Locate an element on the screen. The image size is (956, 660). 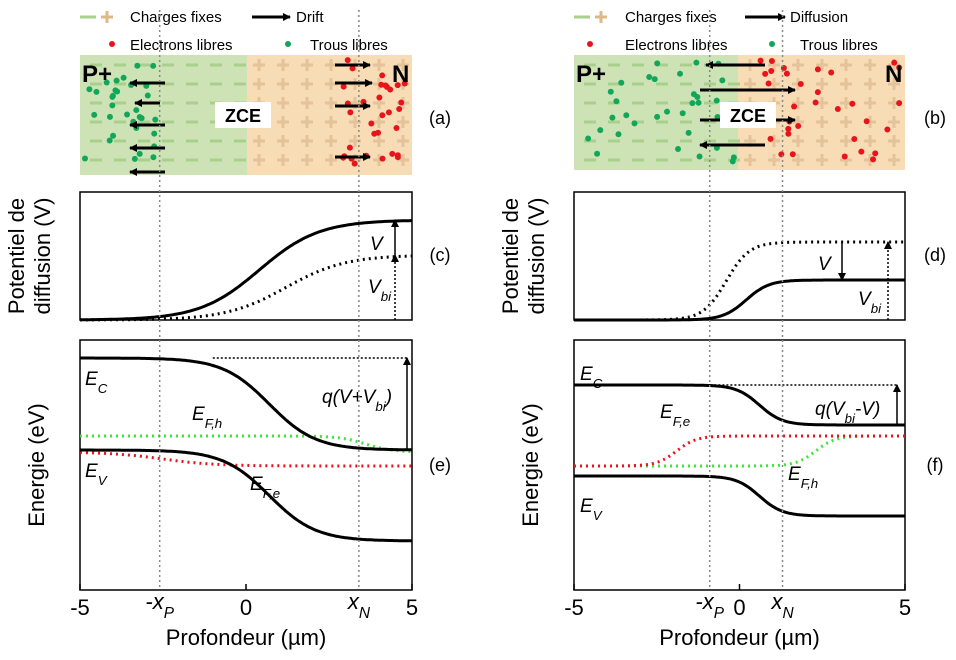
x-tick-label: -5 is located at coordinates (574, 607).